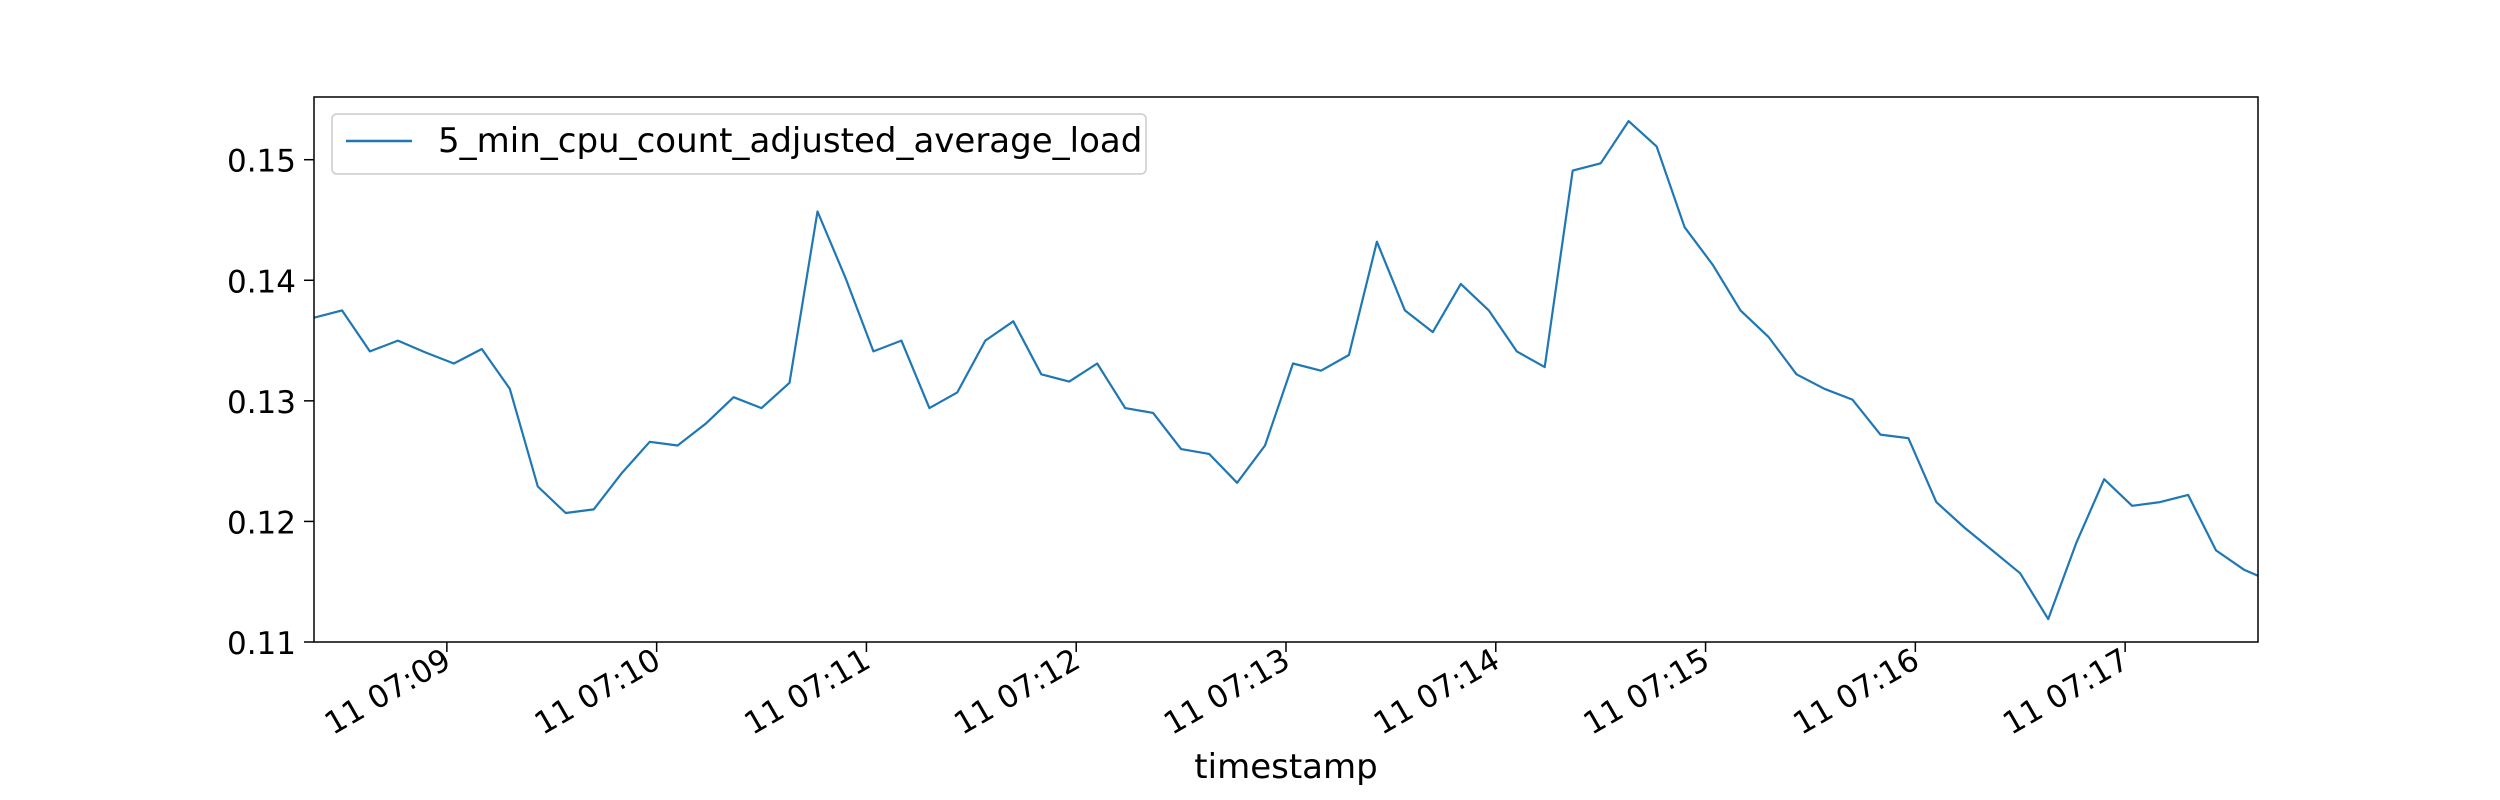 This screenshot has height=800, width=2500. Describe the element at coordinates (261, 644) in the screenshot. I see `y-tick-label: 0.11` at that location.